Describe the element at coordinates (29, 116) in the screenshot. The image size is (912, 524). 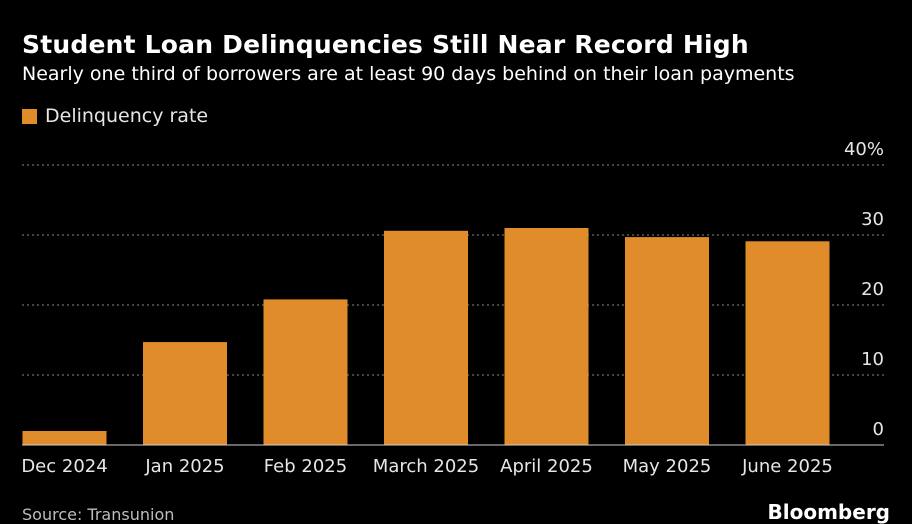
I see `legend-swatch` at that location.